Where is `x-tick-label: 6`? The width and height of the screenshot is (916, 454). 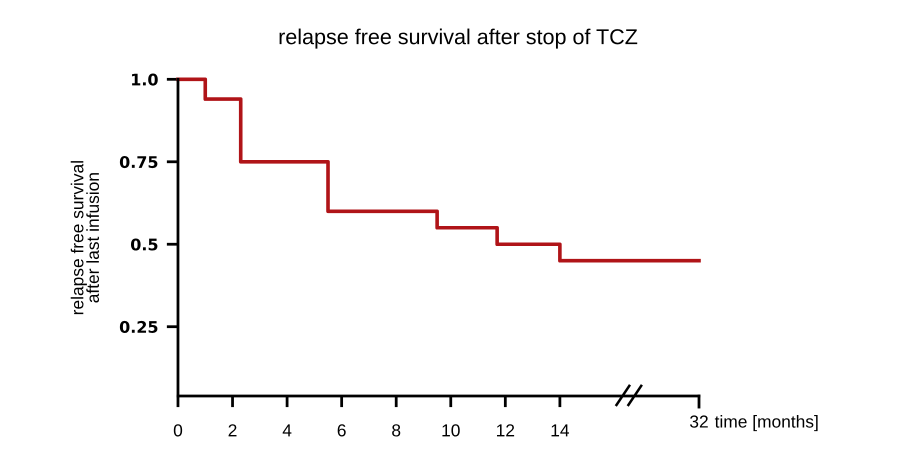
x-tick-label: 6 is located at coordinates (342, 430).